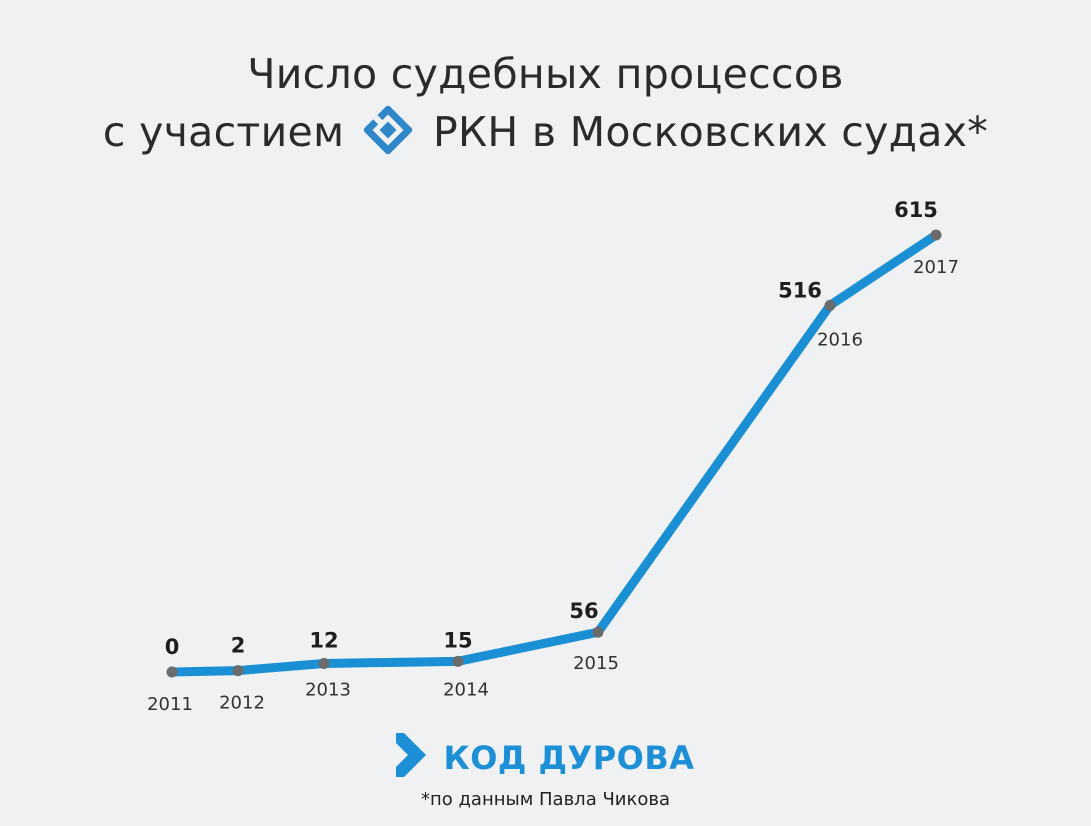 This screenshot has width=1091, height=826. What do you see at coordinates (457, 640) in the screenshot?
I see `data-label: 15` at bounding box center [457, 640].